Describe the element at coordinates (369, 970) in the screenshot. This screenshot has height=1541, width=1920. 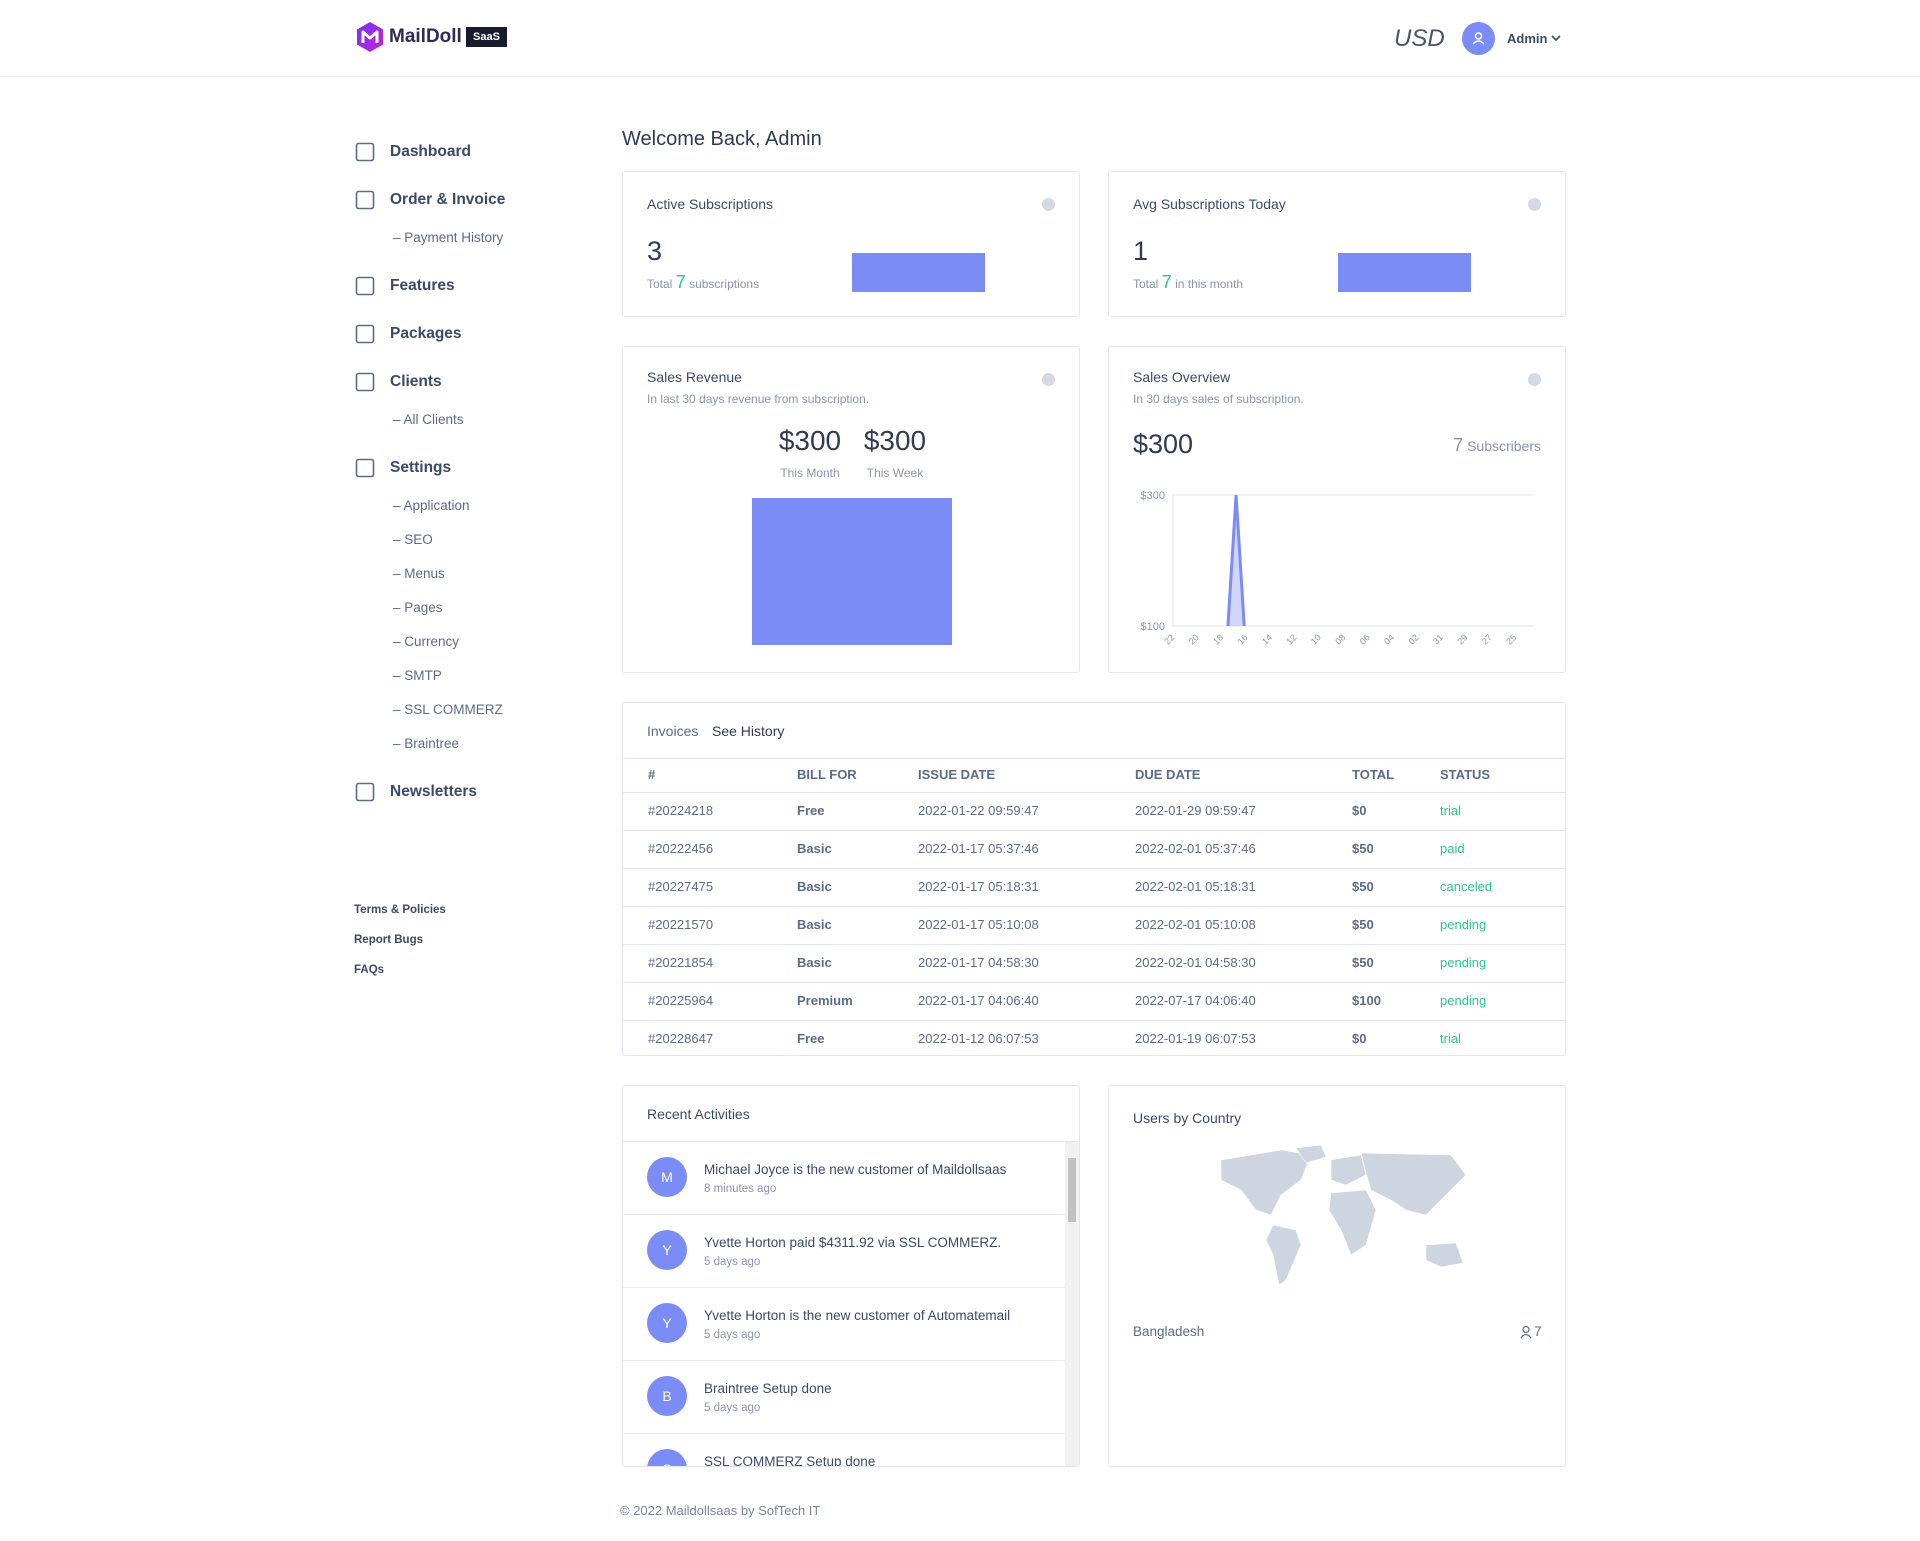
I see `footer-link: FAQs` at that location.